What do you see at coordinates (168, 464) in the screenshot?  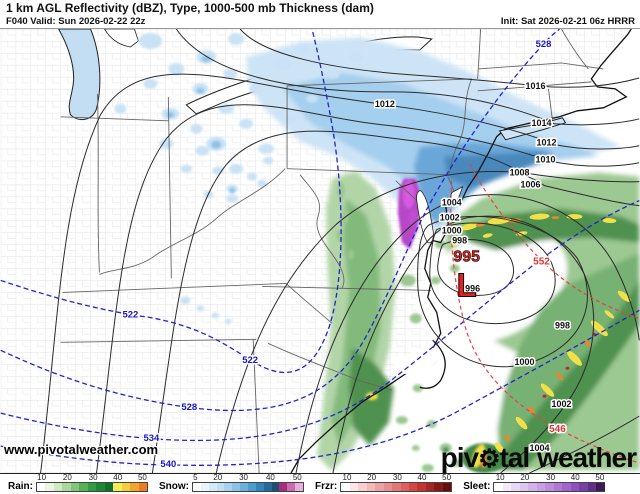 I see `thickness-label: 540` at bounding box center [168, 464].